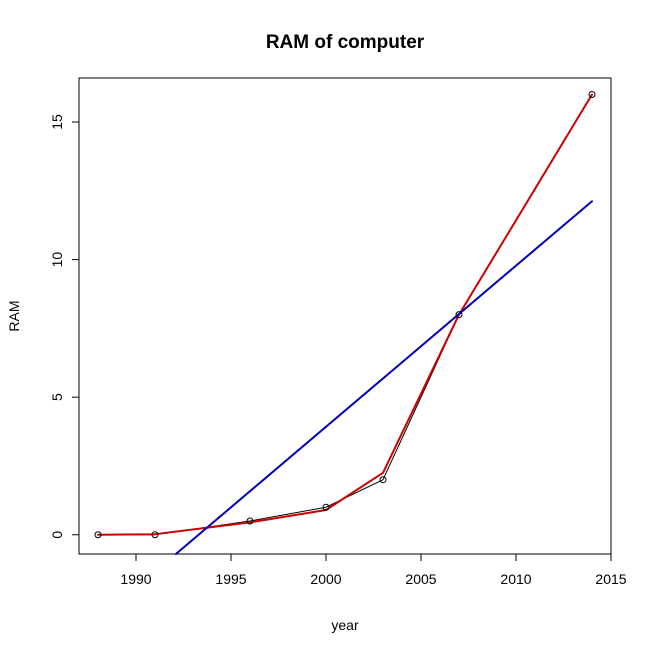 This screenshot has width=653, height=653. What do you see at coordinates (420, 579) in the screenshot?
I see `x-tick-label: 2005` at bounding box center [420, 579].